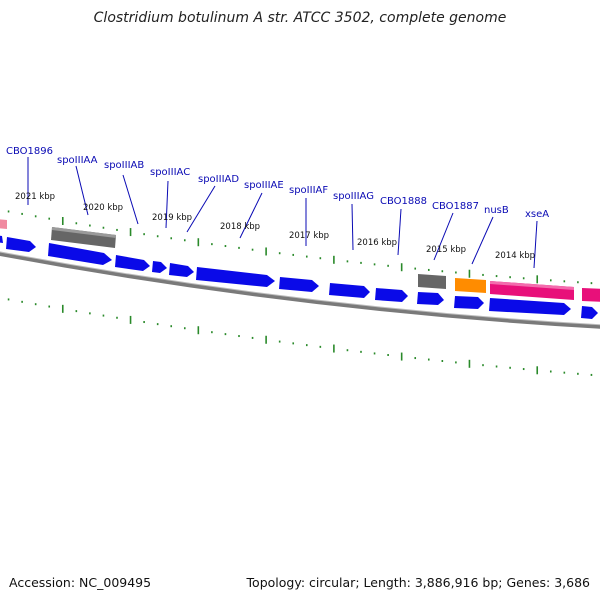 The image size is (600, 600). I want to click on gene-label-cbo1896: CBO1896, so click(29, 151).